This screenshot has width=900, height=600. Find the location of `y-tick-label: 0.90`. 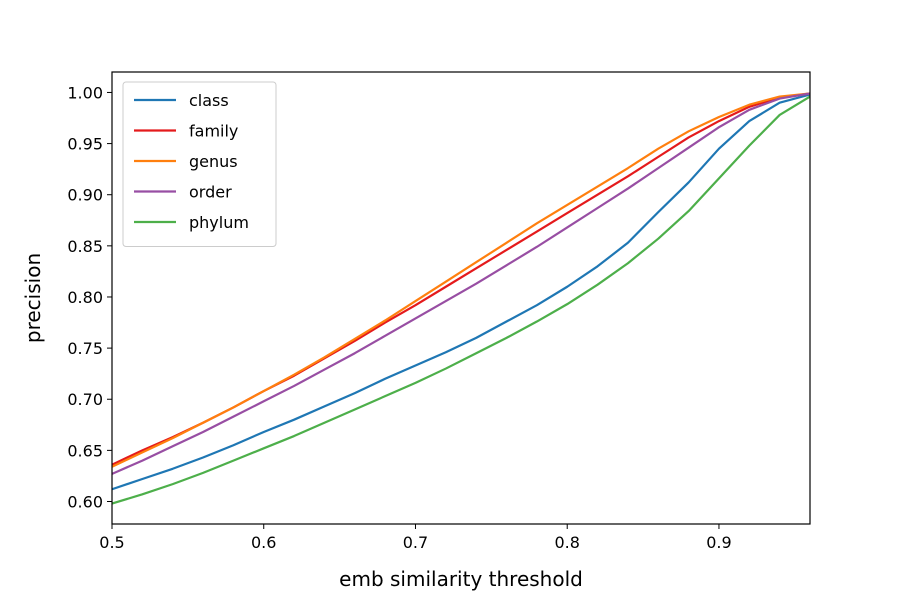

y-tick-label: 0.90 is located at coordinates (85, 195).